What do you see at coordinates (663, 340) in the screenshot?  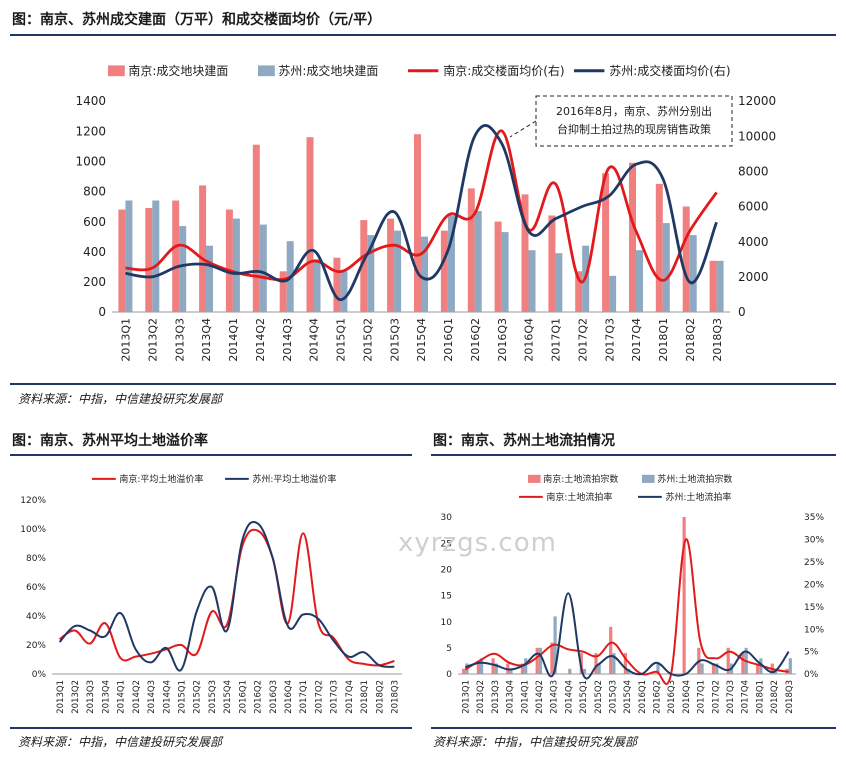 I see `x-tick-label: 2018Q1` at bounding box center [663, 340].